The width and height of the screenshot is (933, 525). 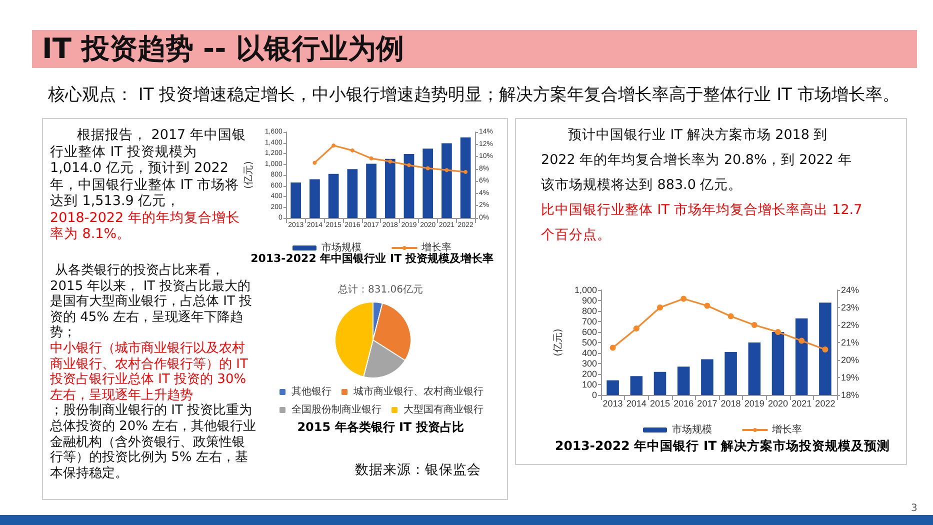 What do you see at coordinates (660, 403) in the screenshot?
I see `x-tick-label: 2015` at bounding box center [660, 403].